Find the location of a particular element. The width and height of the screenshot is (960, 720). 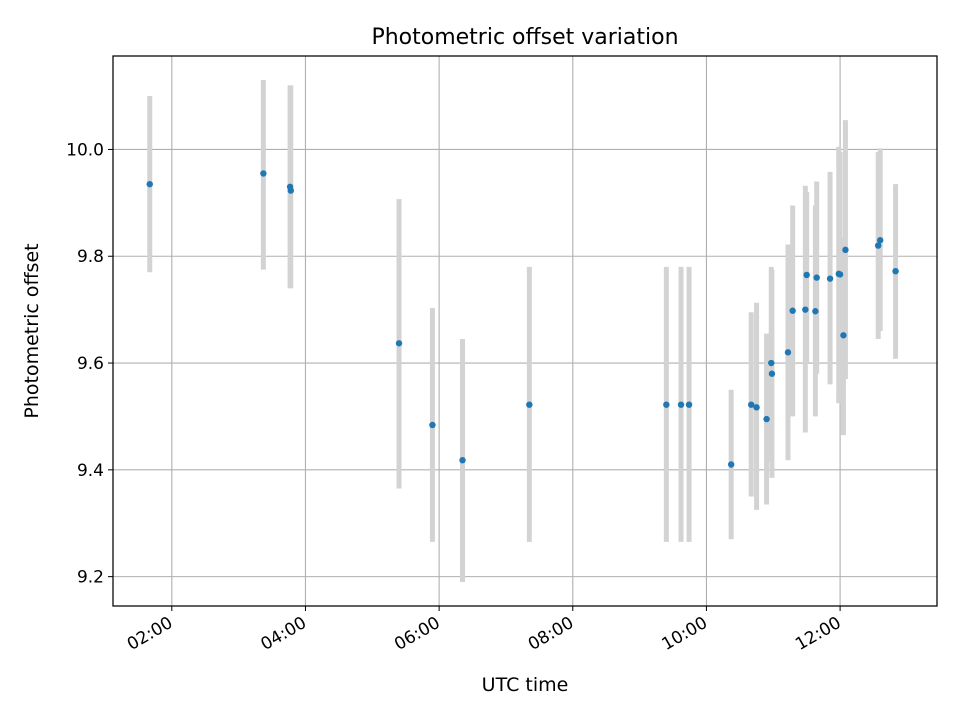

x-axis-label: UTC time is located at coordinates (525, 685).